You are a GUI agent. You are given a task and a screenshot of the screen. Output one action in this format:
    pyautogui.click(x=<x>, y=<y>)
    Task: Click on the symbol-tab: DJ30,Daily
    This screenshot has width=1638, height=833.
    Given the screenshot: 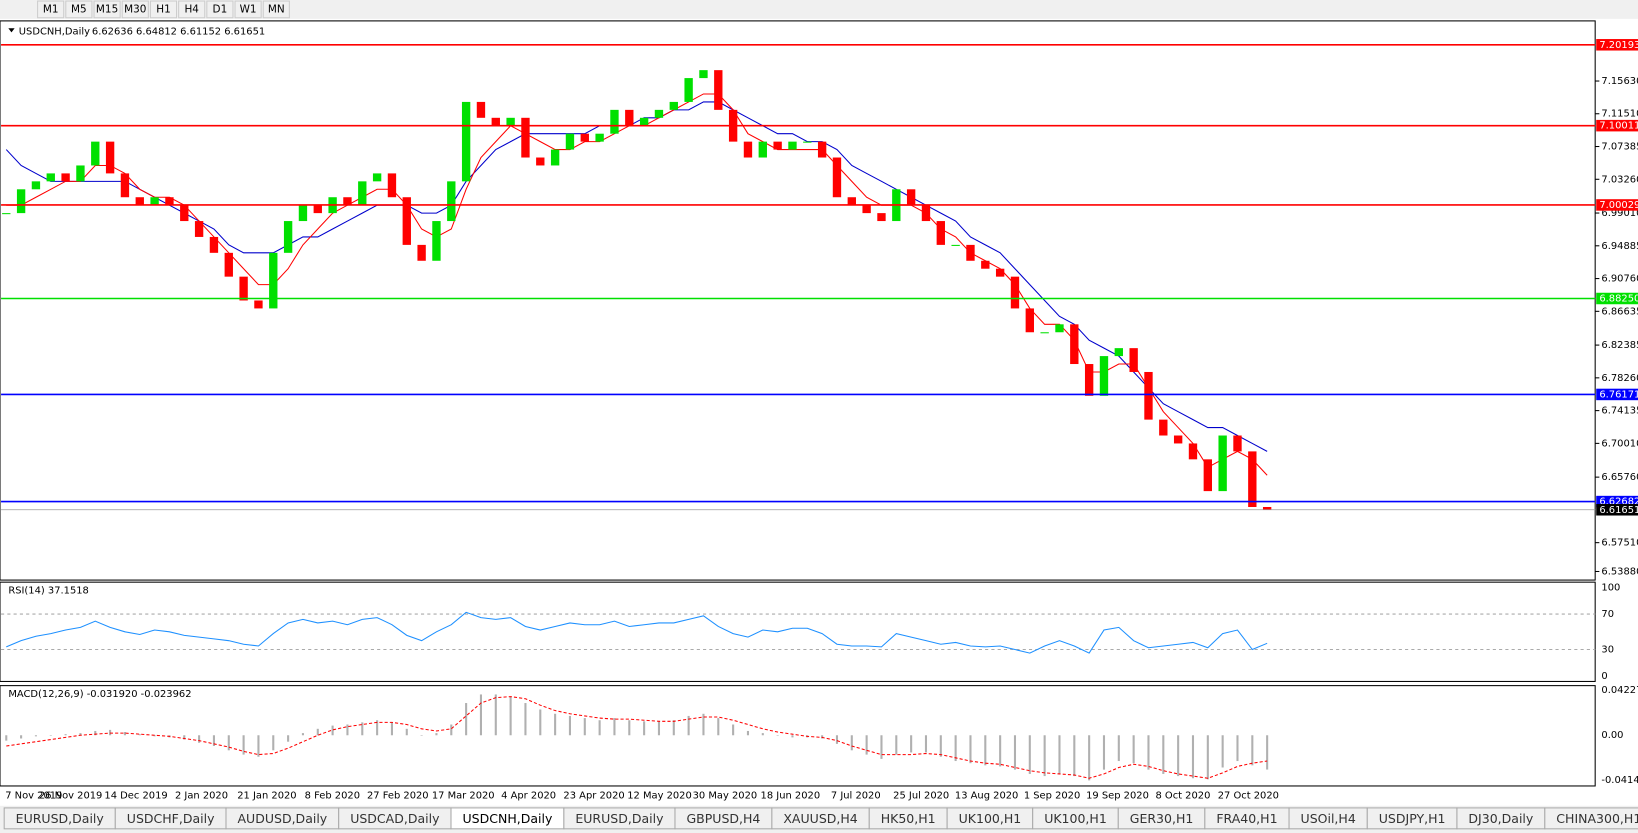 What is the action you would take?
    pyautogui.click(x=1501, y=818)
    